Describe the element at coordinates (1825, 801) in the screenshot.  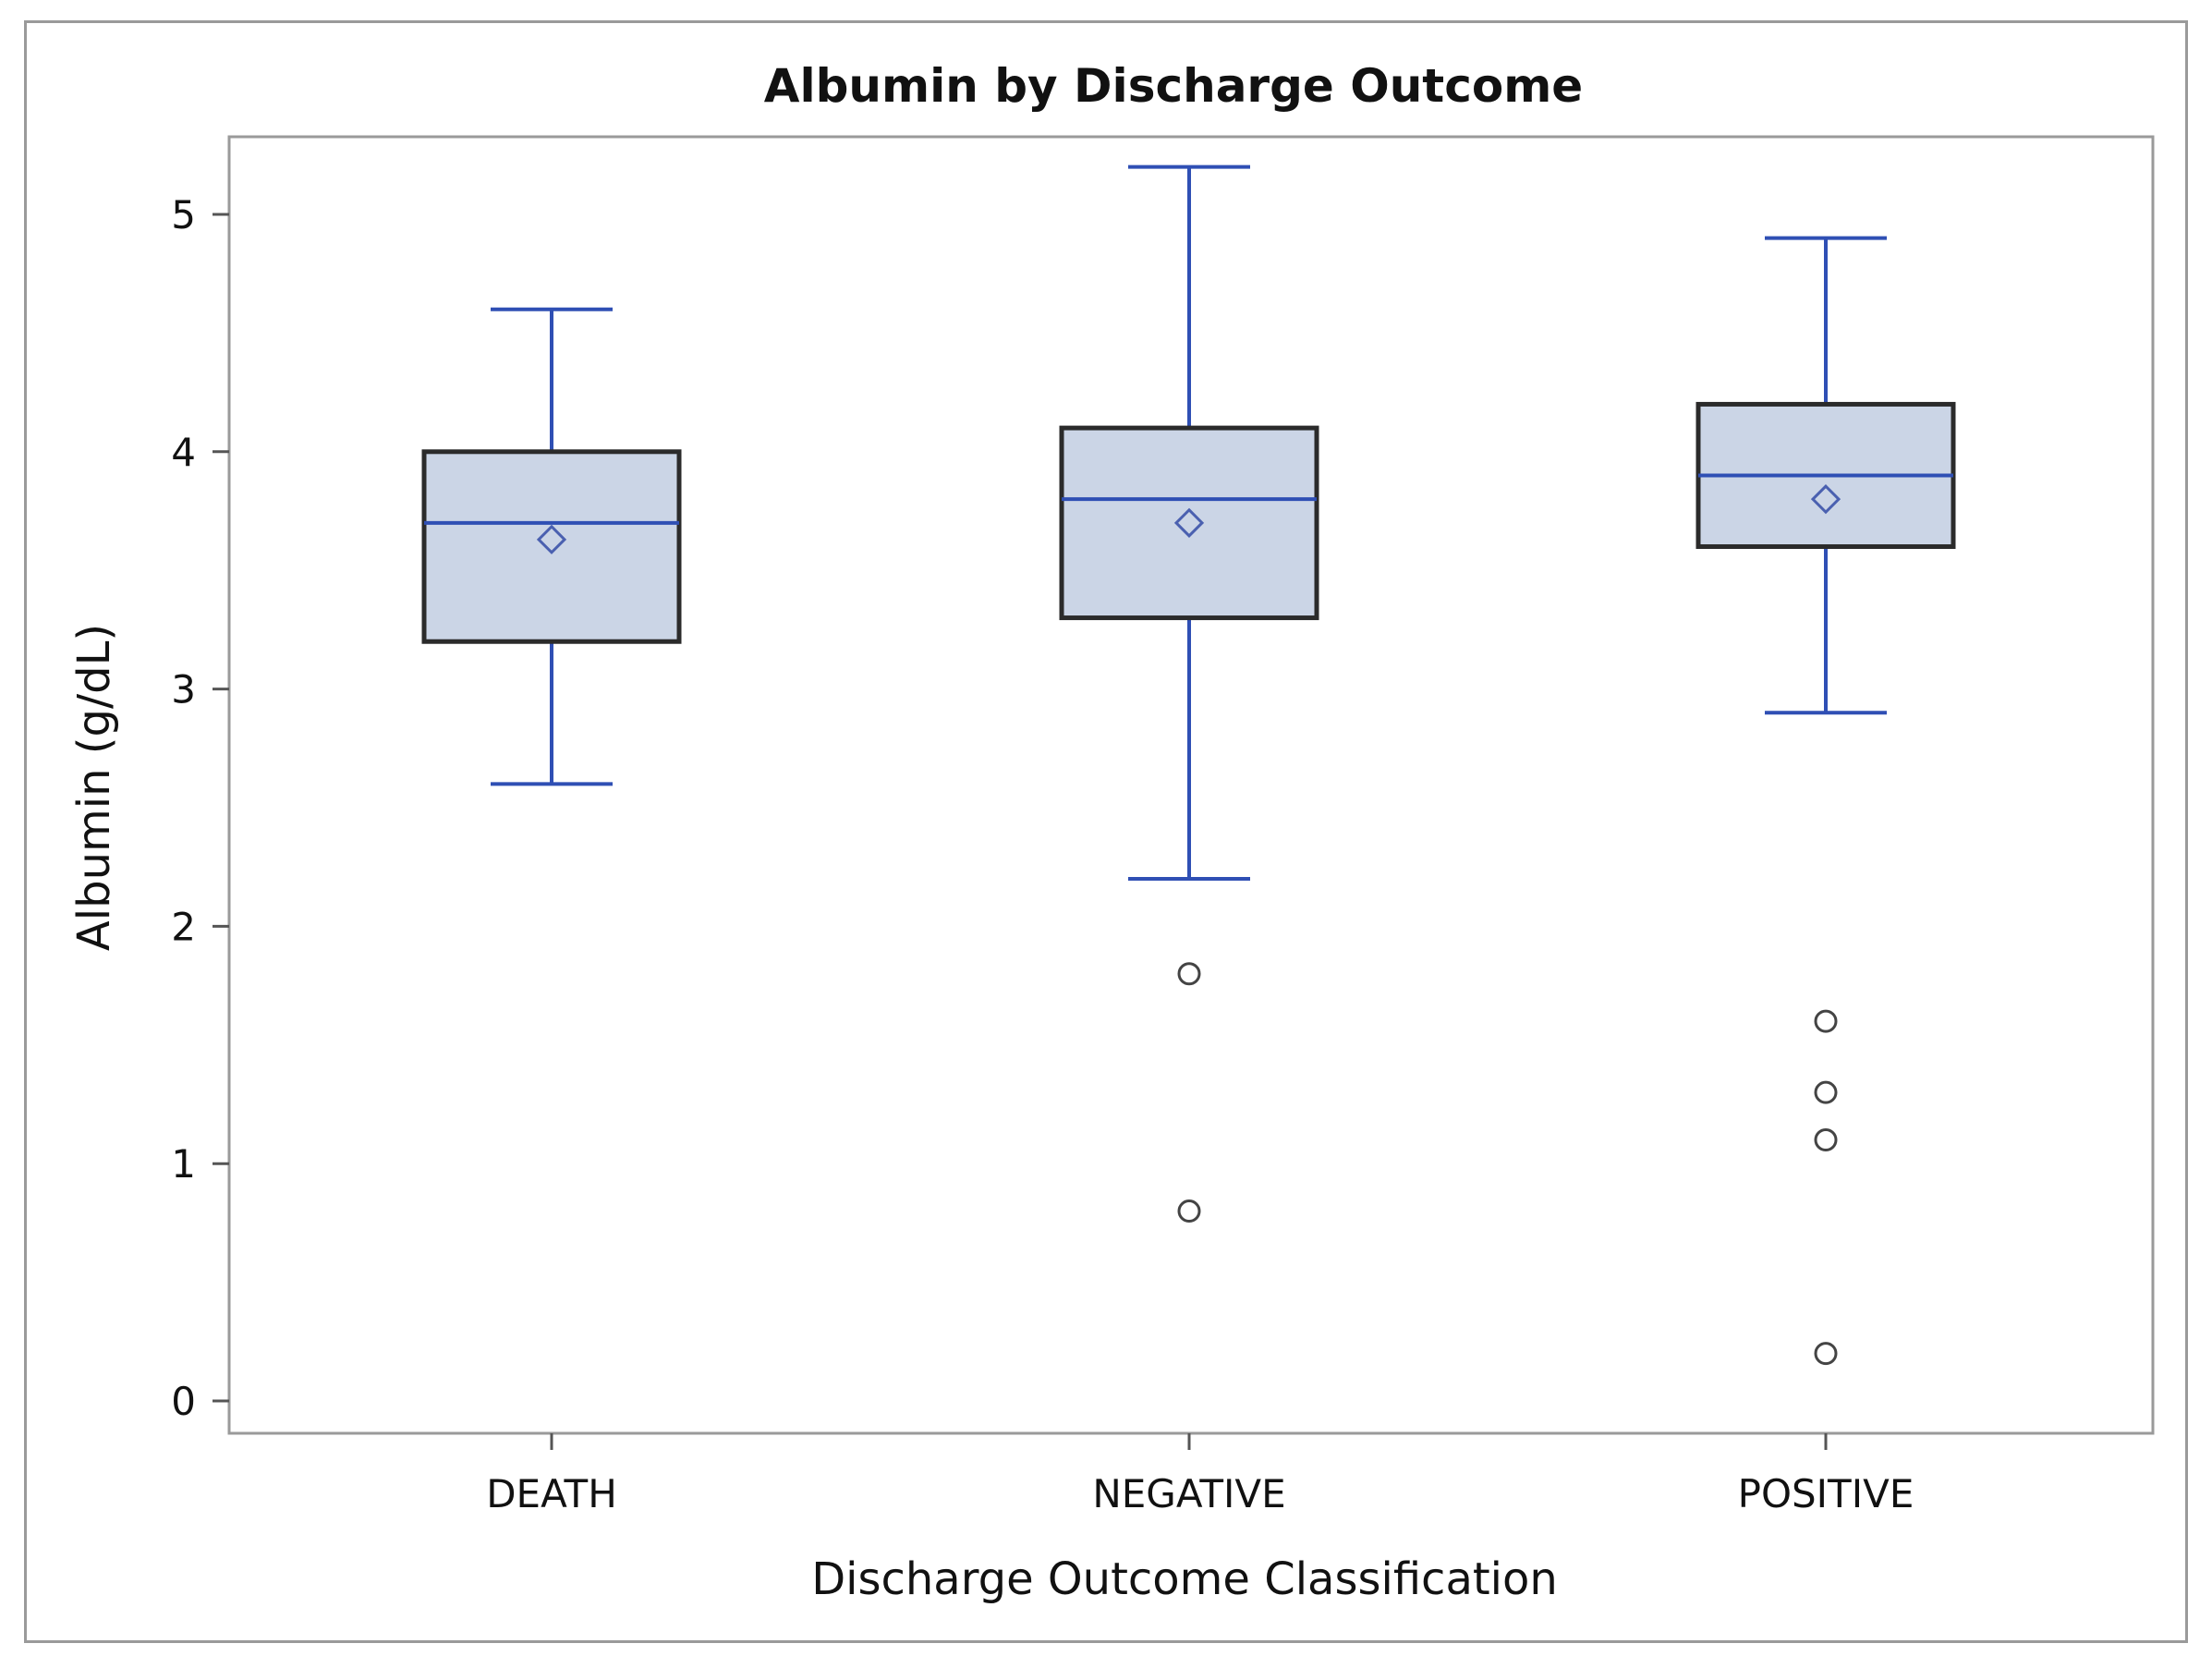
I see `box-group-positive` at that location.